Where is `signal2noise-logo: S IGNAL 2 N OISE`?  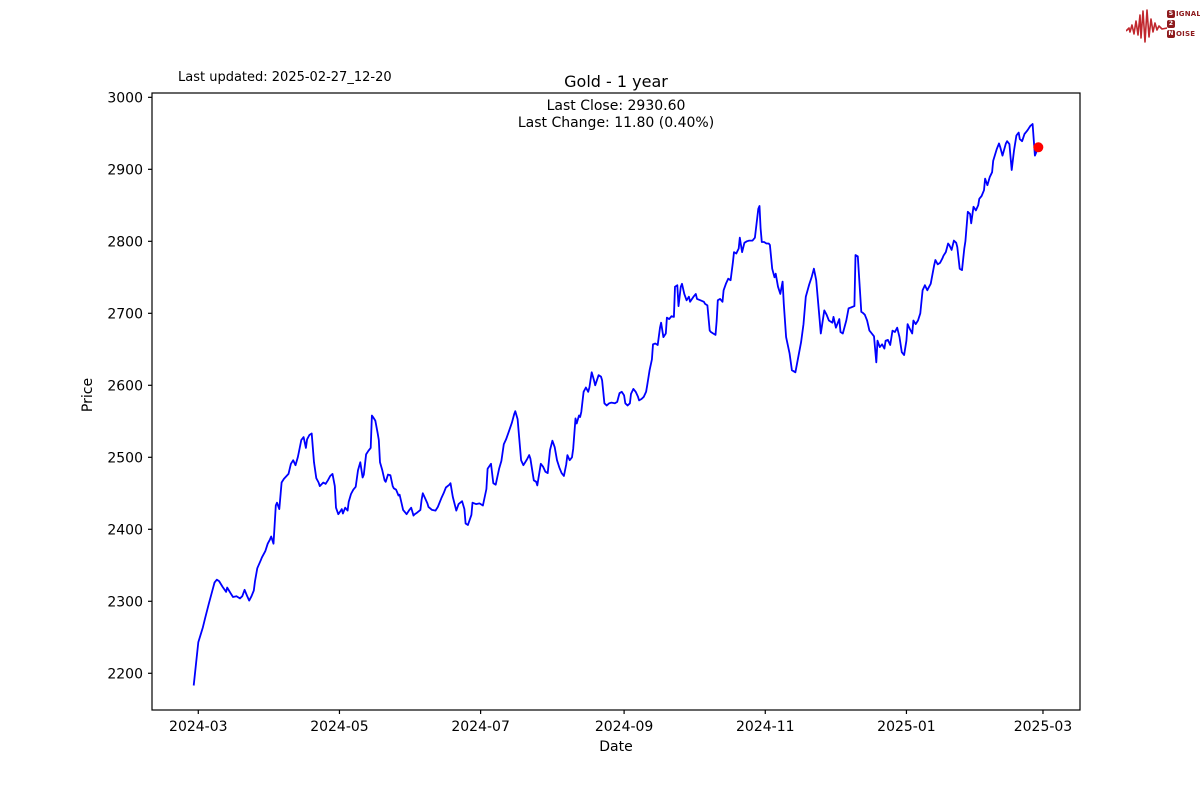
signal2noise-logo: S IGNAL 2 N OISE is located at coordinates (1163, 27).